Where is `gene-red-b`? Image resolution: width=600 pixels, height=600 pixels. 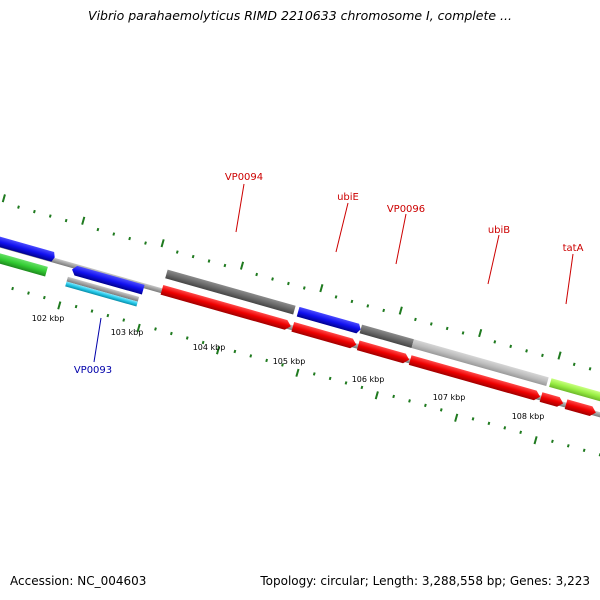
gene-red-b is located at coordinates (324, 335).